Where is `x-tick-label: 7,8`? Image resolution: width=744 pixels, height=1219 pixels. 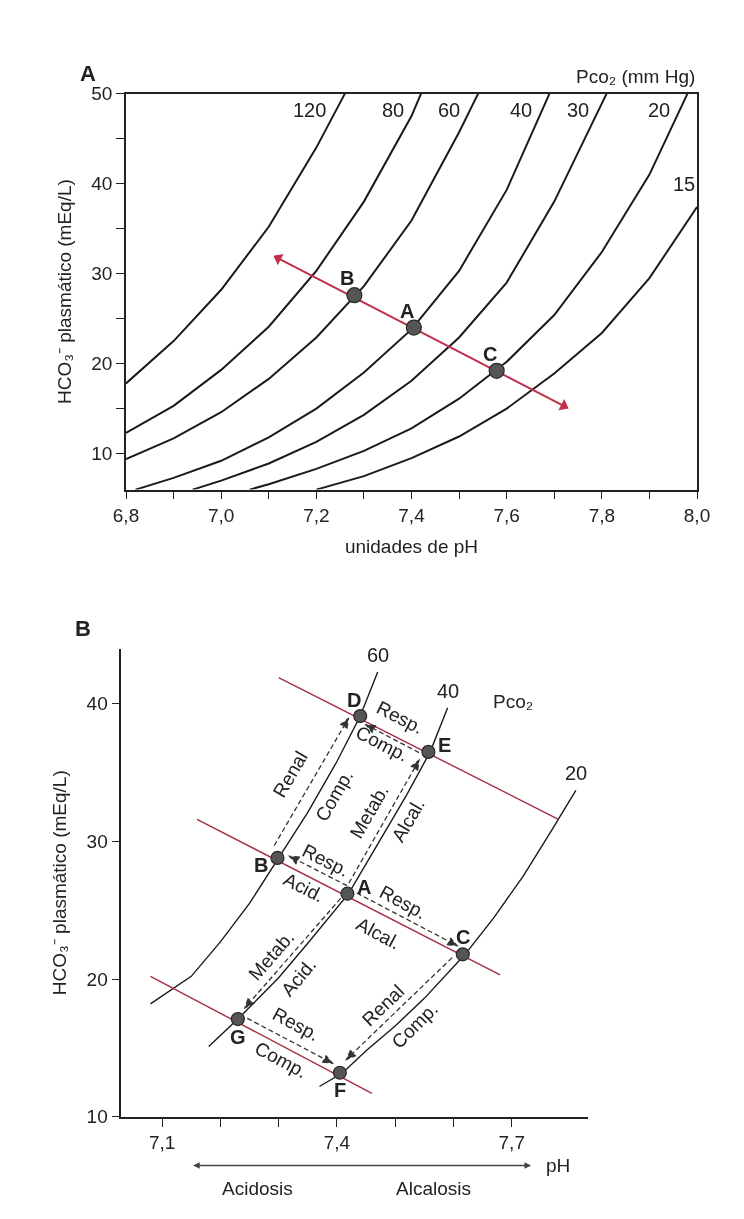
x-tick-label: 7,8 is located at coordinates (602, 516).